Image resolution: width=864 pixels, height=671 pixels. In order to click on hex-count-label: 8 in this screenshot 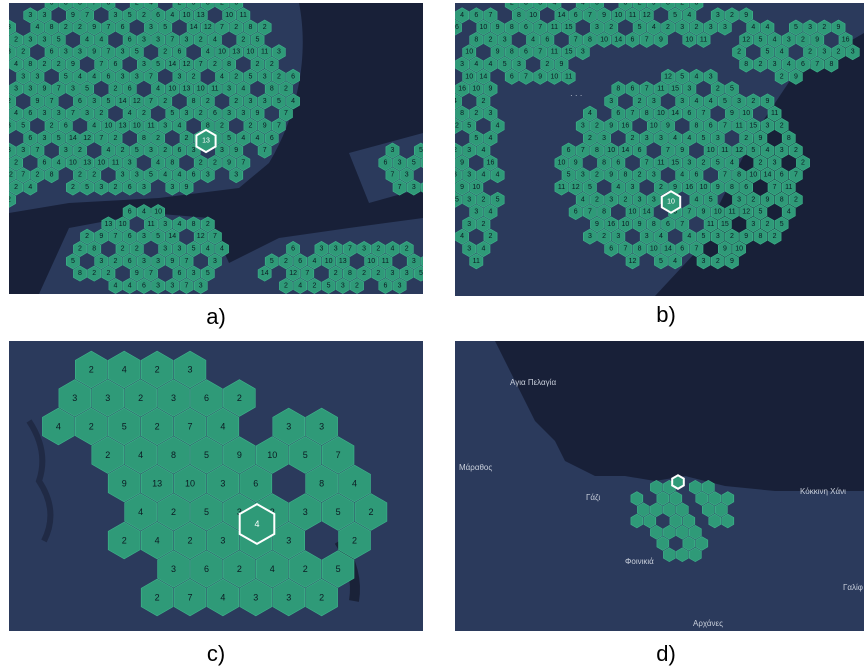, I will do `click(618, 89)`.